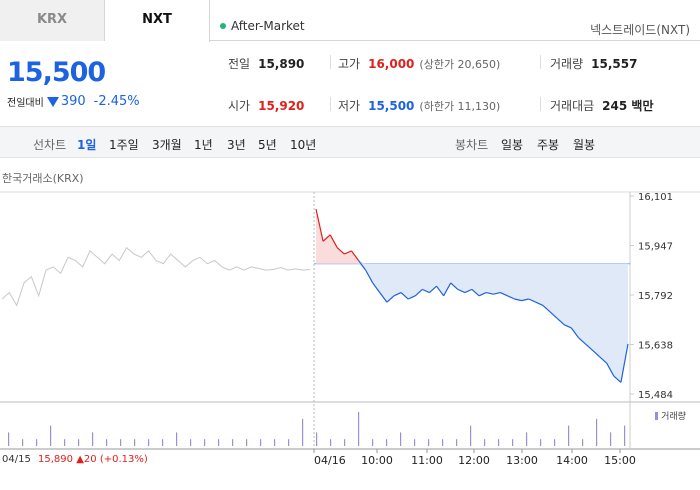 The width and height of the screenshot is (700, 490). I want to click on prev-day-change: ▲20, so click(86, 459).